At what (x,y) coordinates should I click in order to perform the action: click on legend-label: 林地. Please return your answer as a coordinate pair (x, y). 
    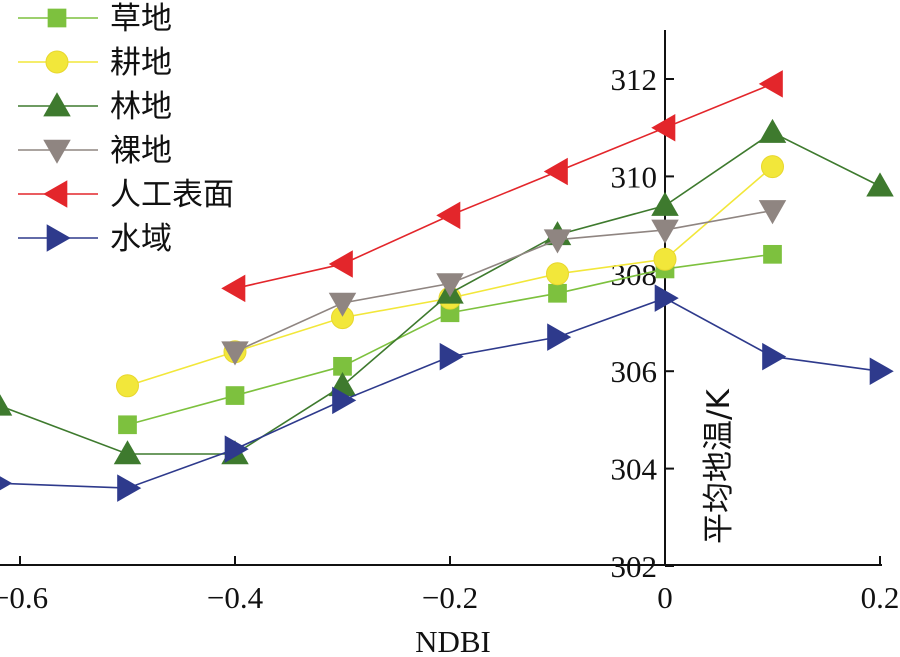
    Looking at the image, I should click on (141, 107).